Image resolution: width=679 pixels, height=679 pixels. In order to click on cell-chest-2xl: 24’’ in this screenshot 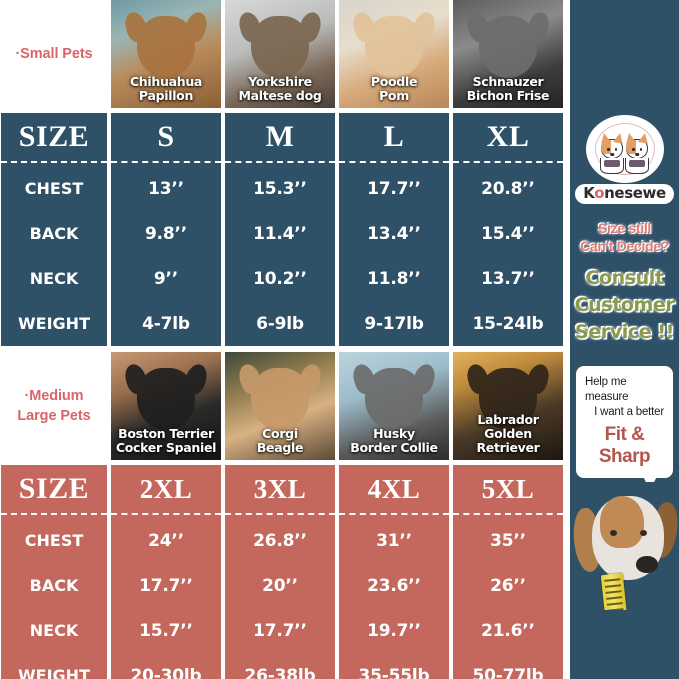, I will do `click(166, 540)`.